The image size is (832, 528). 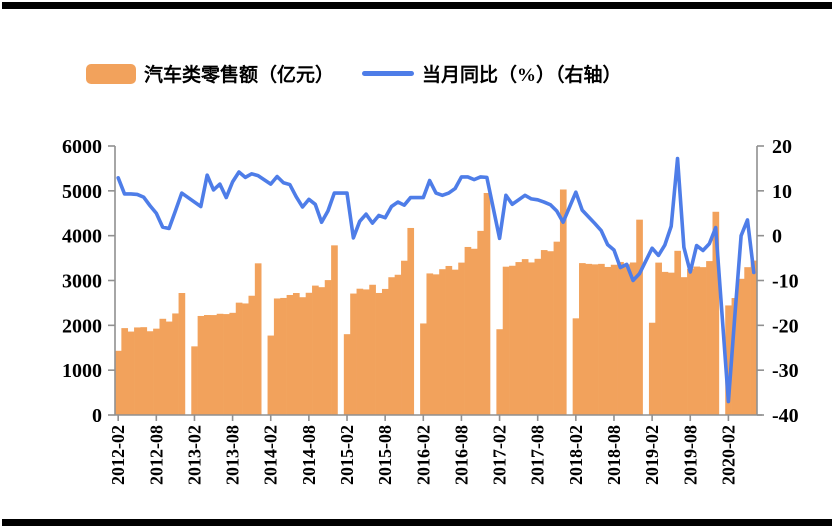 What do you see at coordinates (82, 326) in the screenshot?
I see `left-axis-label: 2000` at bounding box center [82, 326].